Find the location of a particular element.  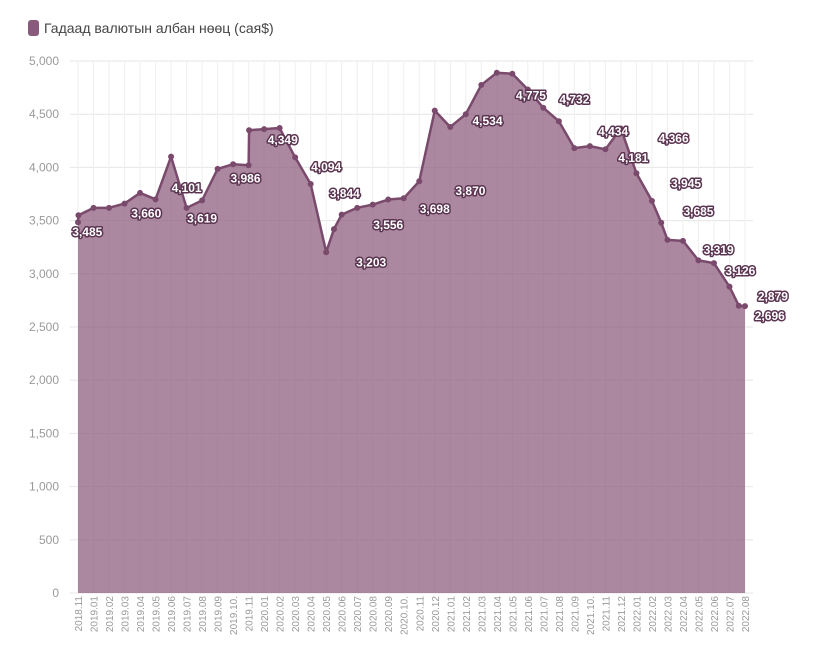

data-label: 3,556 is located at coordinates (388, 225).